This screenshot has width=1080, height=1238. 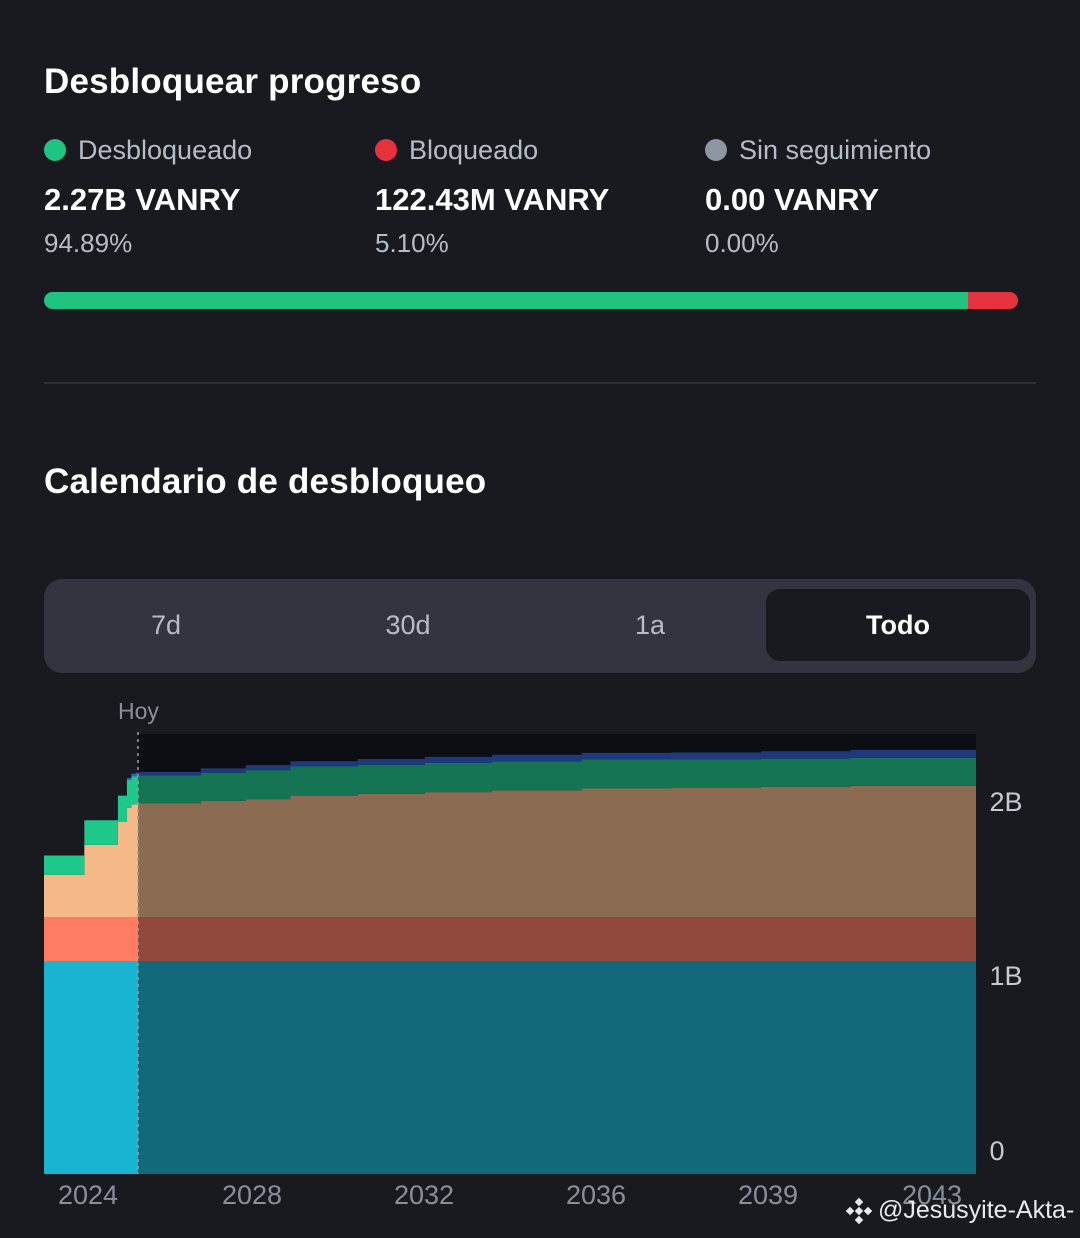 I want to click on y-axis: 0 1B 2B, so click(x=1005, y=976).